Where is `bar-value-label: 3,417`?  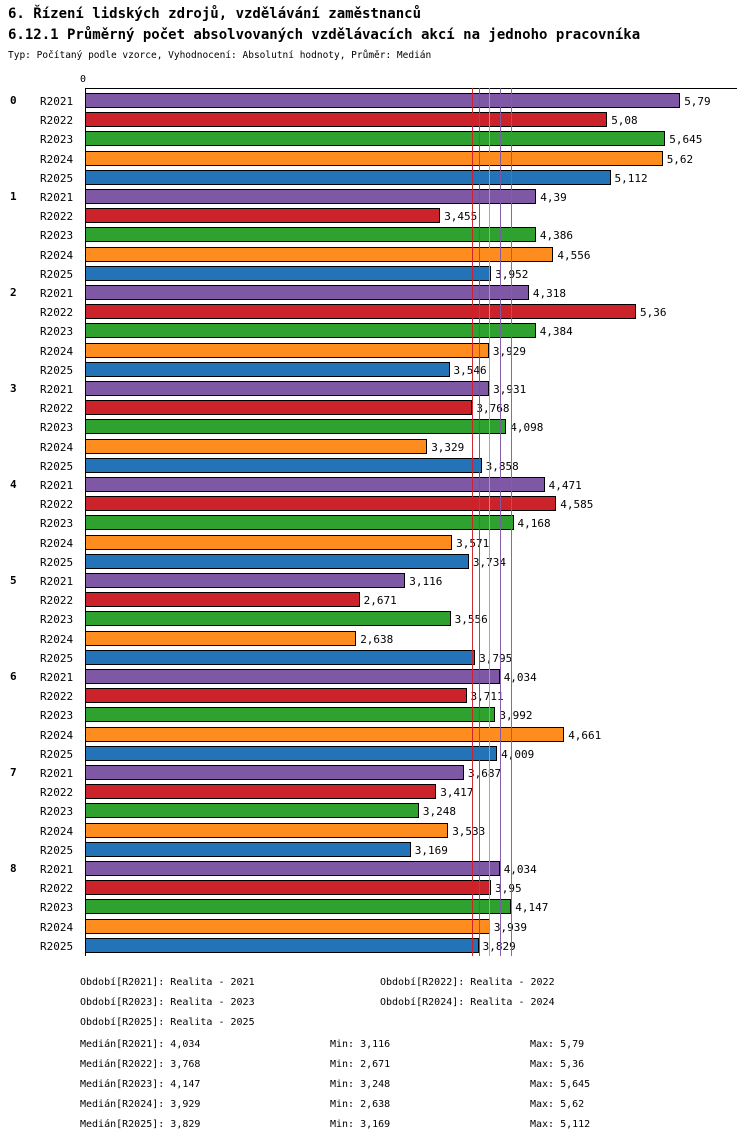 bar-value-label: 3,417 is located at coordinates (457, 793).